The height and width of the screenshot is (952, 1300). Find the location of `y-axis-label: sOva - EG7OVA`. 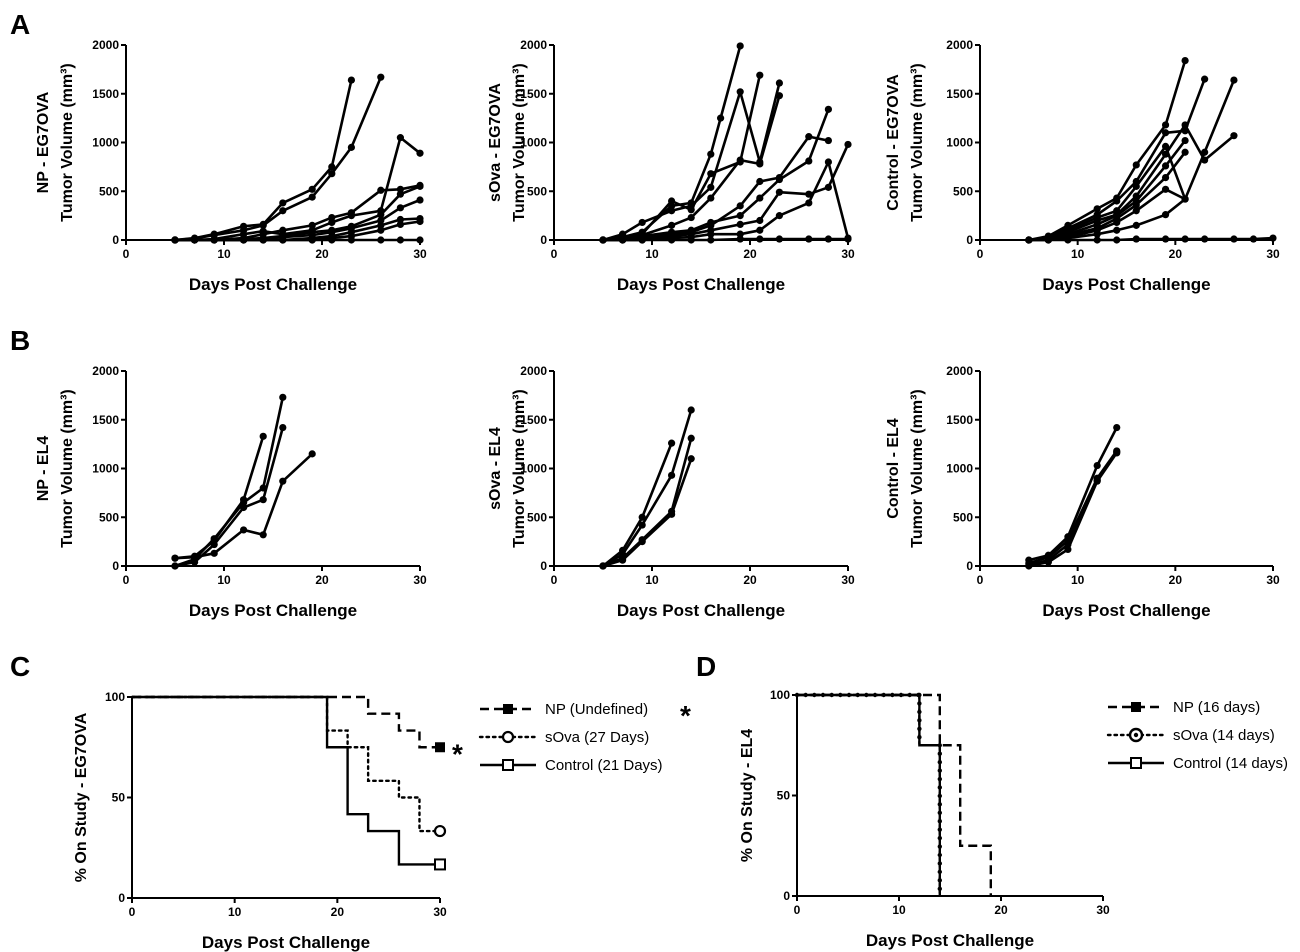

y-axis-label: sOva - EG7OVA is located at coordinates (495, 142).